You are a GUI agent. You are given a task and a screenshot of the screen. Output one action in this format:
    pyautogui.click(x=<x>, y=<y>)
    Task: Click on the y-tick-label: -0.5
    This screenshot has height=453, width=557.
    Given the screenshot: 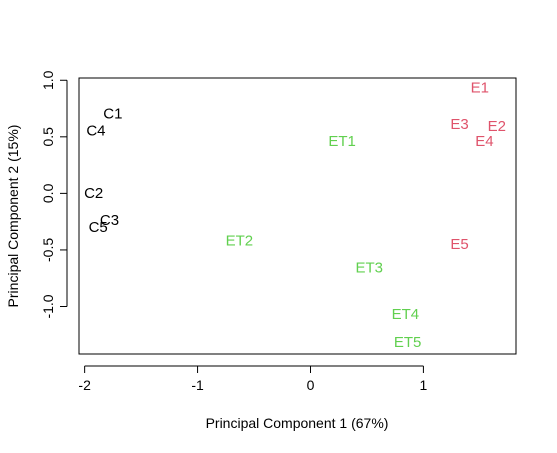 What is the action you would take?
    pyautogui.click(x=48, y=250)
    